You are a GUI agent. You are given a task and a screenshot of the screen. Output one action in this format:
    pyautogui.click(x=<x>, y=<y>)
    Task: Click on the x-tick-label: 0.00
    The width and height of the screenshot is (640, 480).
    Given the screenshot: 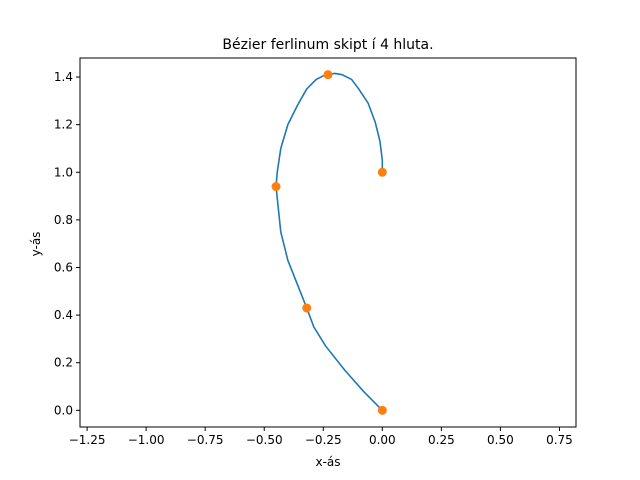 What is the action you would take?
    pyautogui.click(x=382, y=440)
    